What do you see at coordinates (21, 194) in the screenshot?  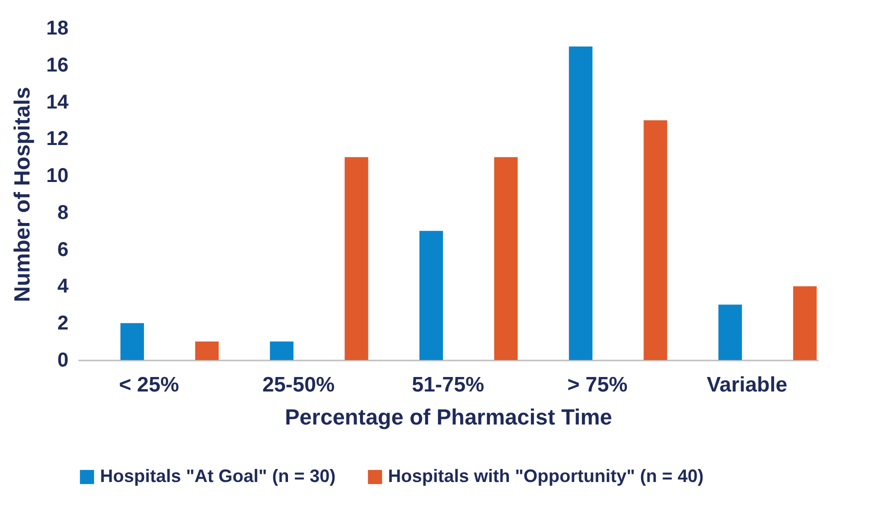 I see `y-axis-title: Number of Hospitals` at bounding box center [21, 194].